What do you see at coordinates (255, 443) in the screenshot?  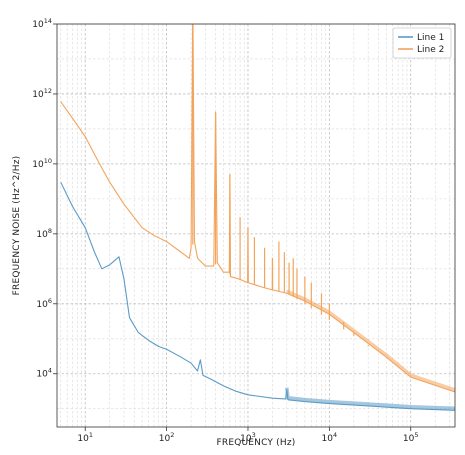 I see `x-axis-title: FREQUENCY (Hz)` at bounding box center [255, 443].